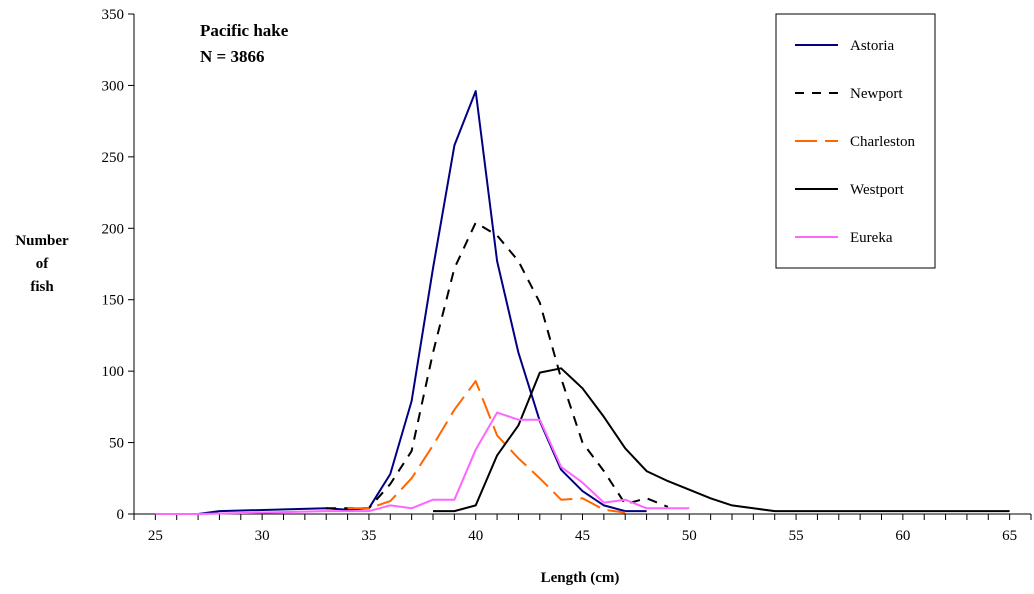 The height and width of the screenshot is (594, 1034). Describe the element at coordinates (871, 238) in the screenshot. I see `legend-label-eureka: Eureka` at that location.